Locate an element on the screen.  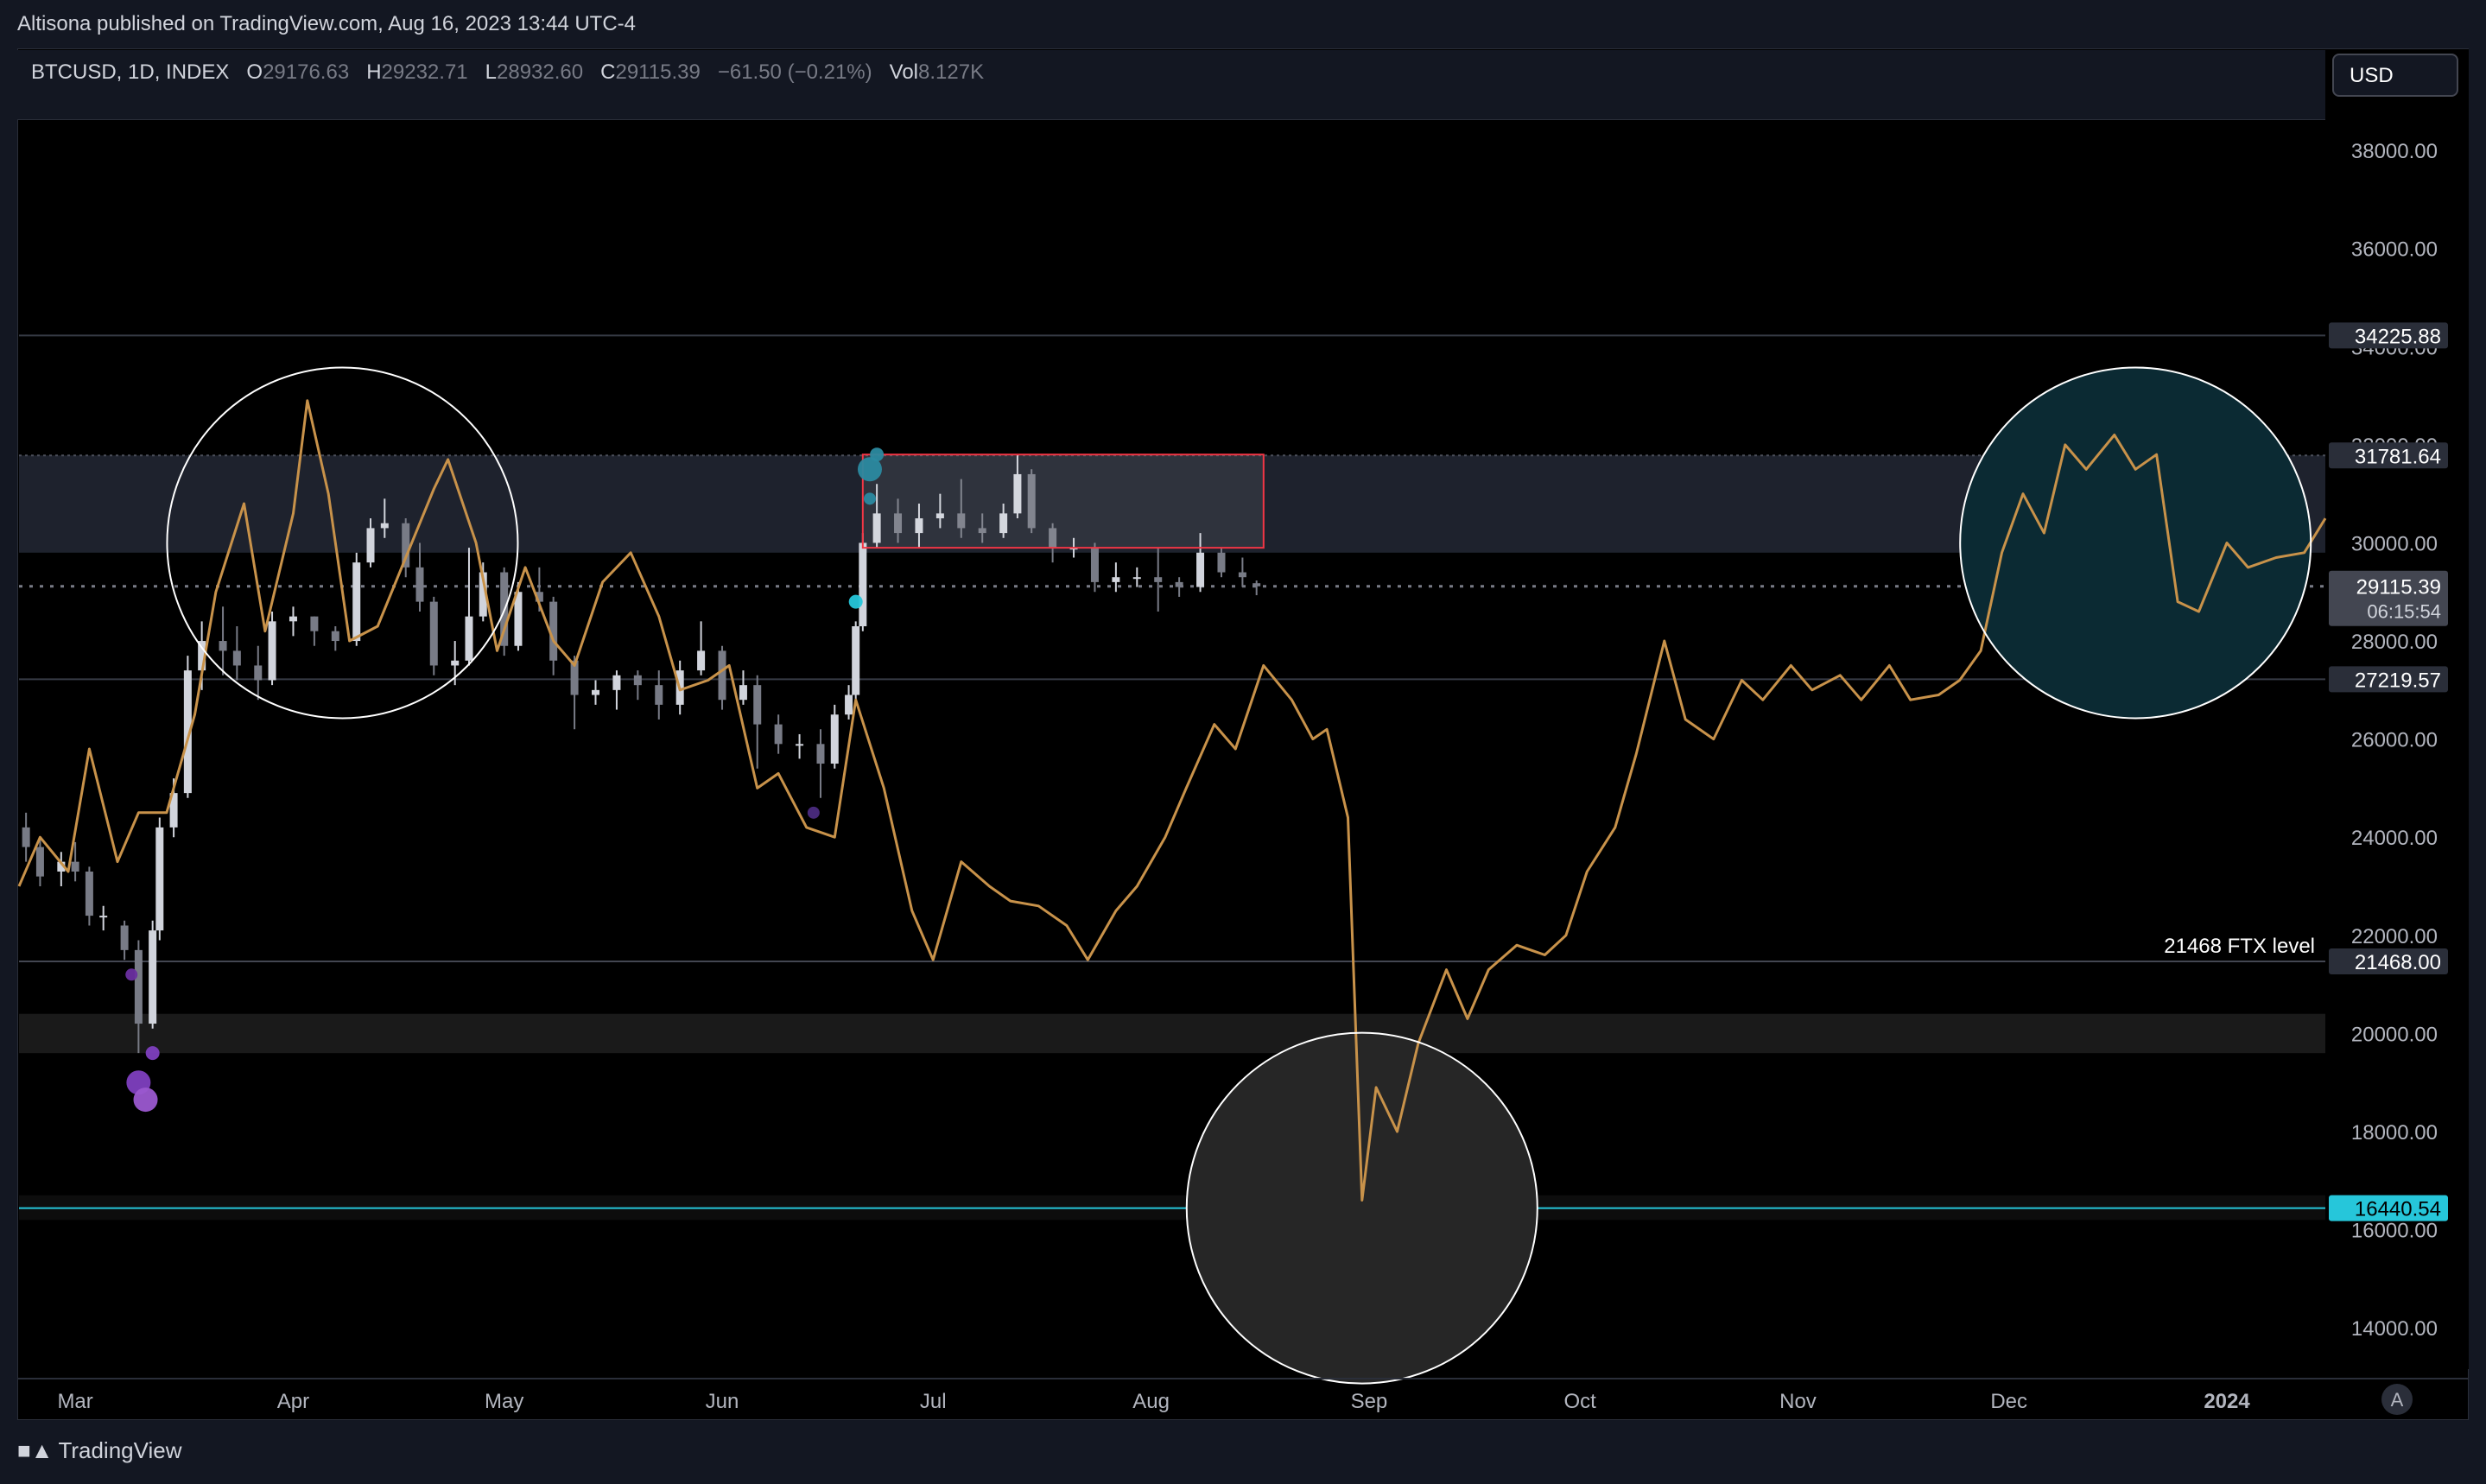
time-tick-label: Nov is located at coordinates (1798, 1401).